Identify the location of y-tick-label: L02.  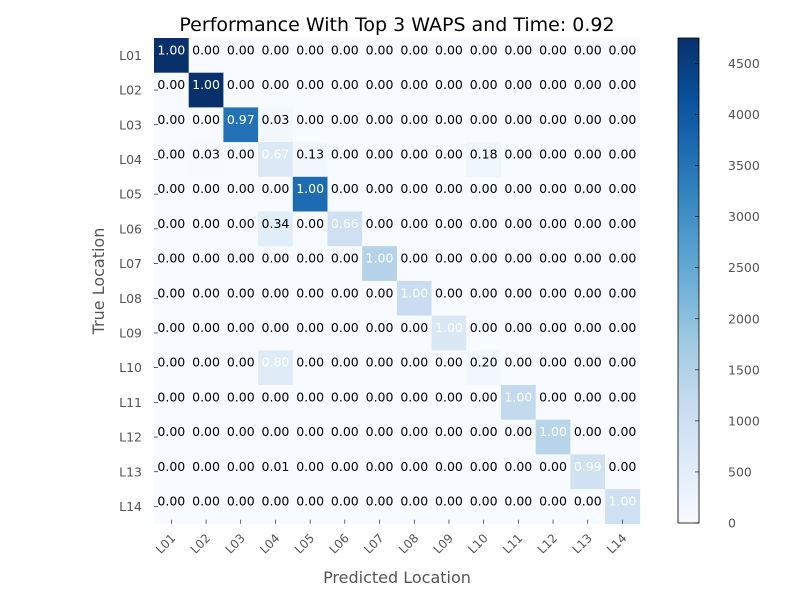
(130, 90).